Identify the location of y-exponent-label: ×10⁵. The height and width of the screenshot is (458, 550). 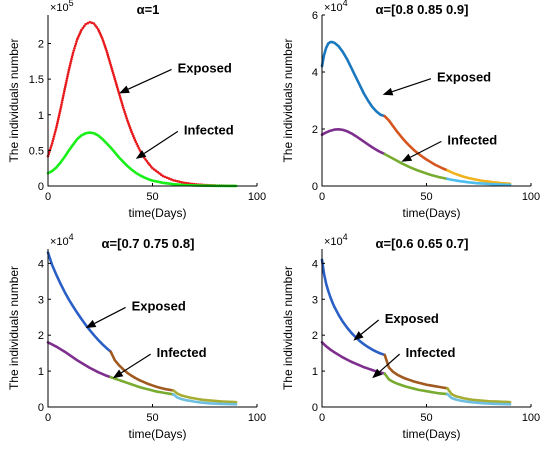
(62, 7).